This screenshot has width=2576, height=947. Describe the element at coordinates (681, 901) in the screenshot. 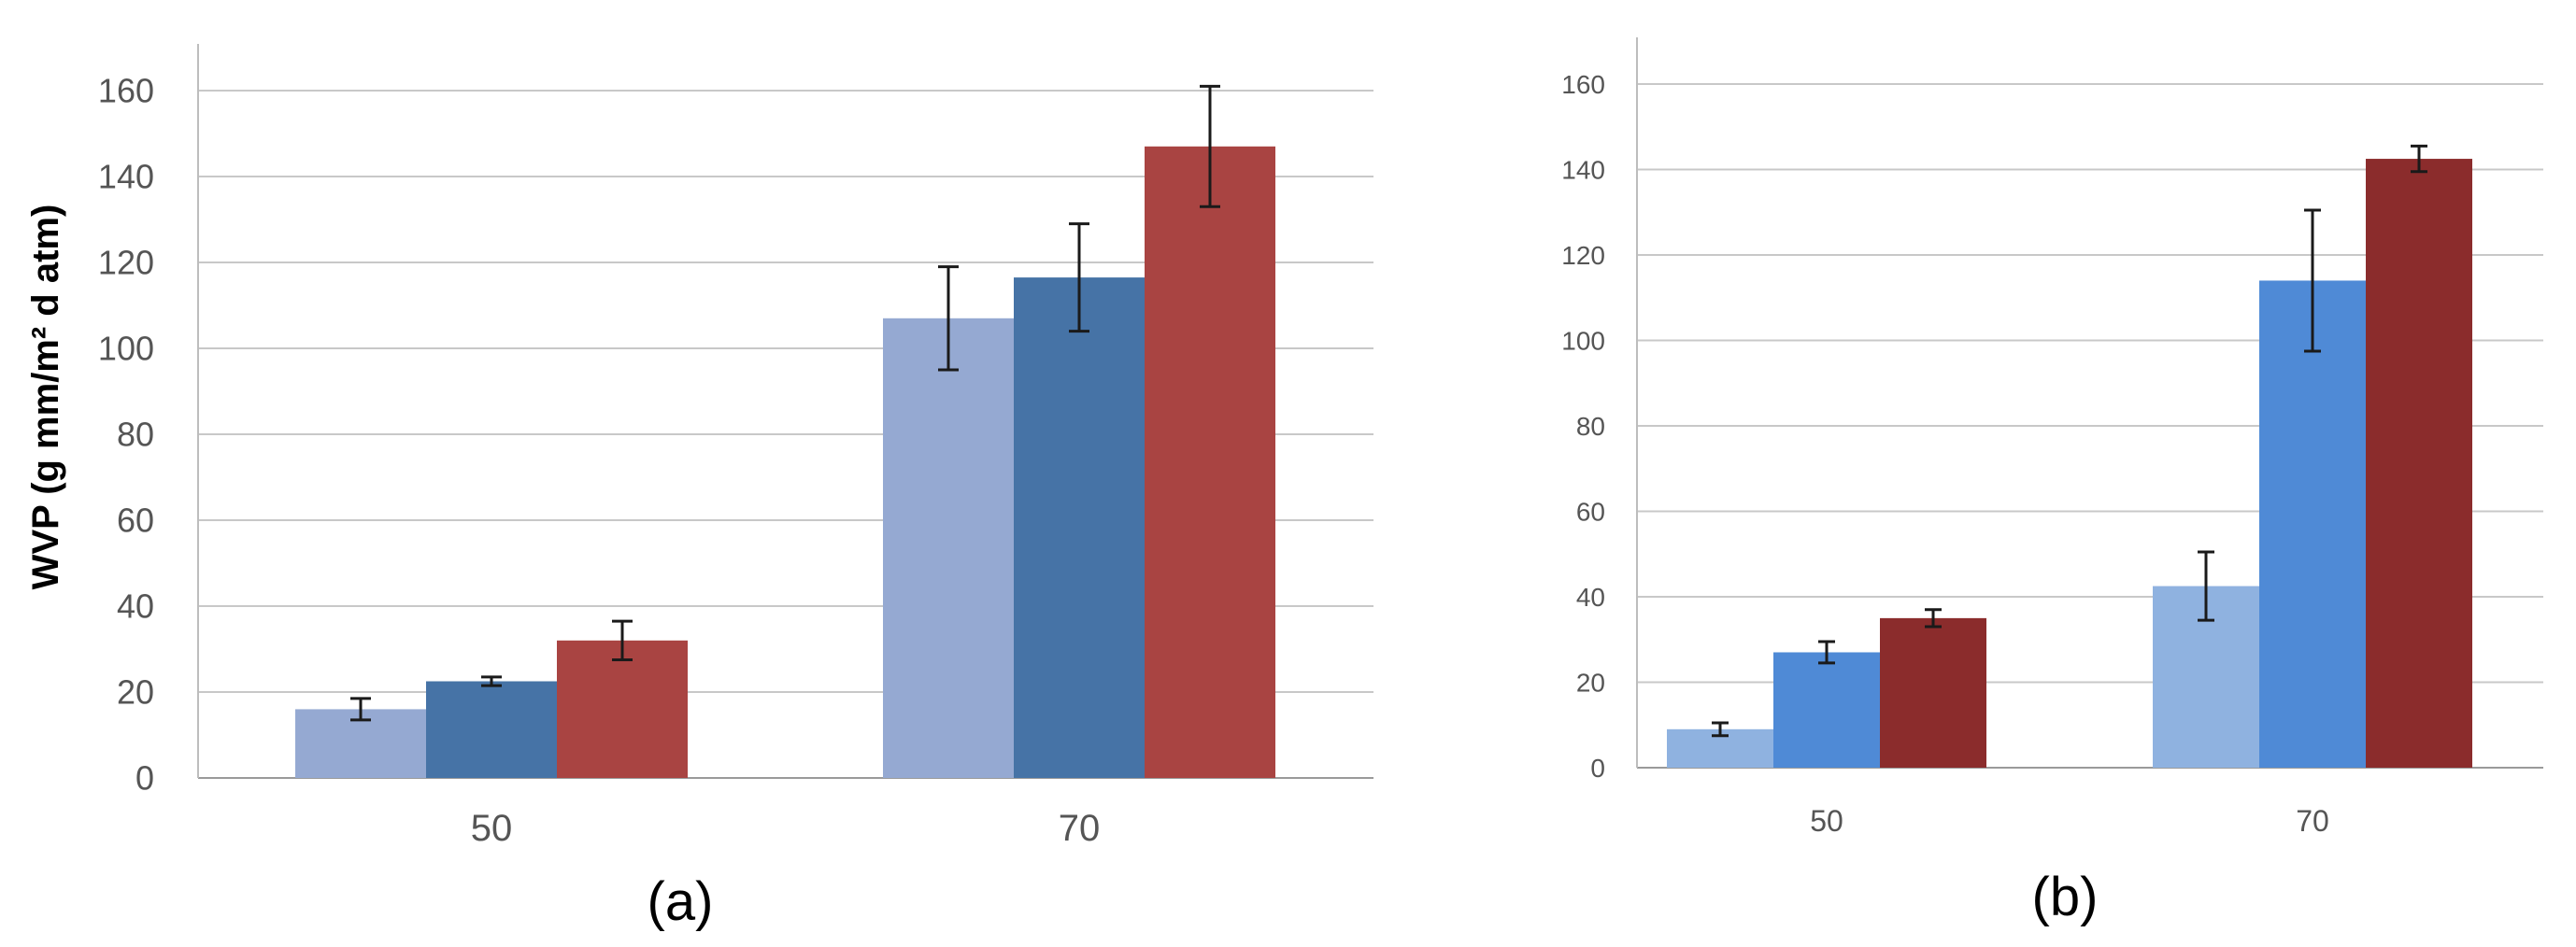

I see `panel-label-a: (a)` at that location.